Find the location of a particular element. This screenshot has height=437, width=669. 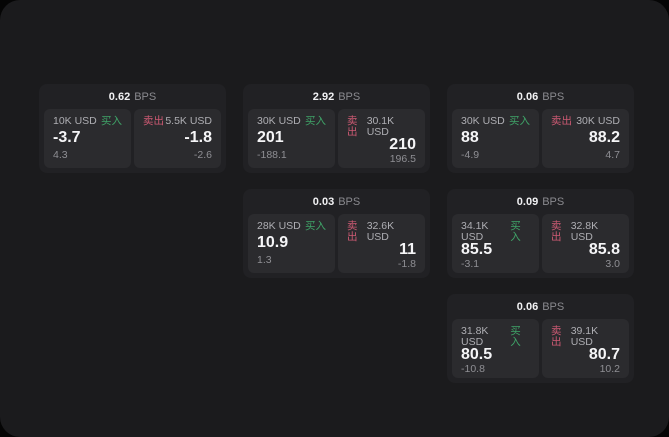

buy-delta: -188.1 is located at coordinates (272, 155).